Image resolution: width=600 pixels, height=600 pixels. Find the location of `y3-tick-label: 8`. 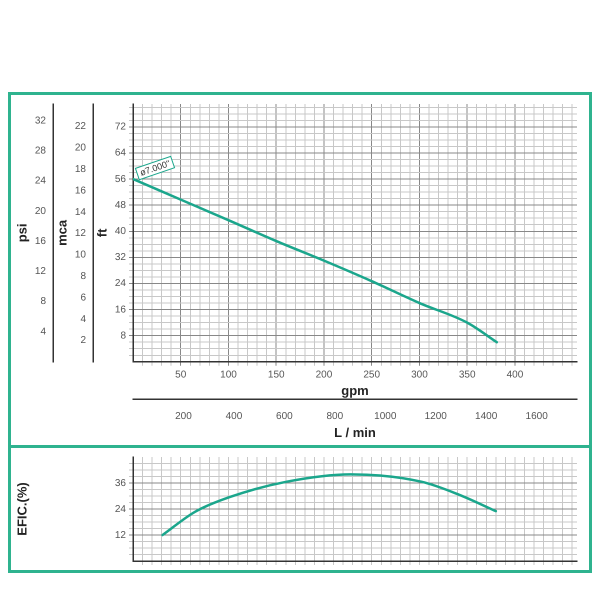

y3-tick-label: 8 is located at coordinates (43, 302).